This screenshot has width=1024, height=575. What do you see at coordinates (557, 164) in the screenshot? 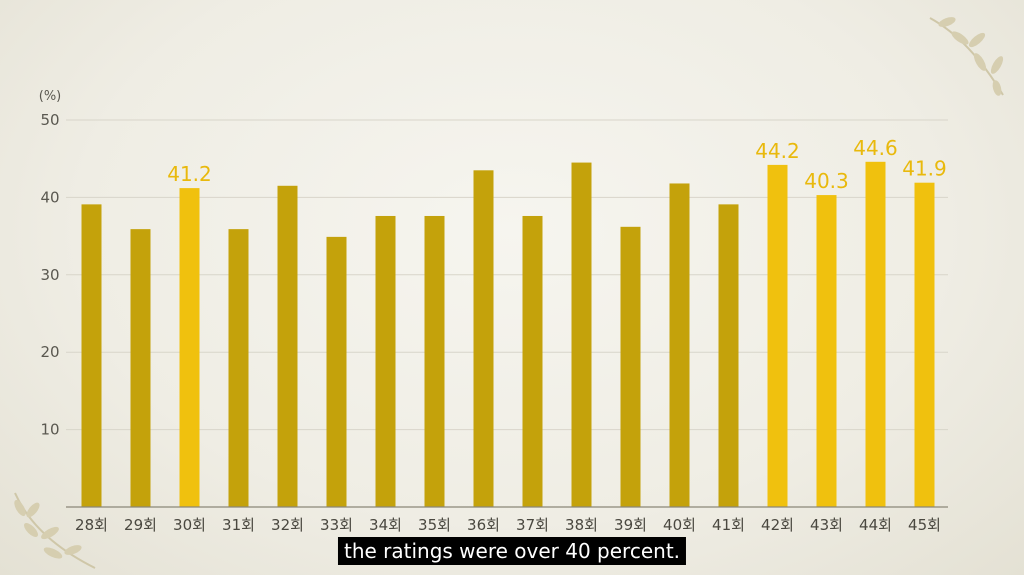
I see `data-labels: 41.2 44.240.344.641.9` at bounding box center [557, 164].